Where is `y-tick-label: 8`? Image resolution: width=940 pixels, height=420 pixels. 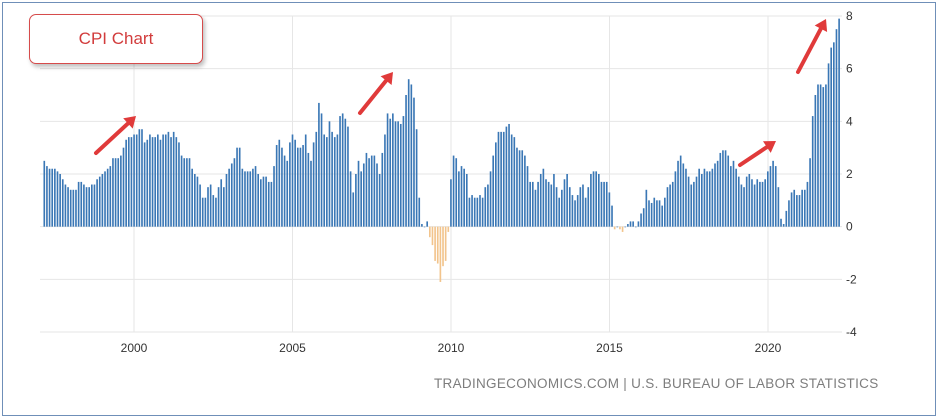 y-tick-label: 8 is located at coordinates (849, 16).